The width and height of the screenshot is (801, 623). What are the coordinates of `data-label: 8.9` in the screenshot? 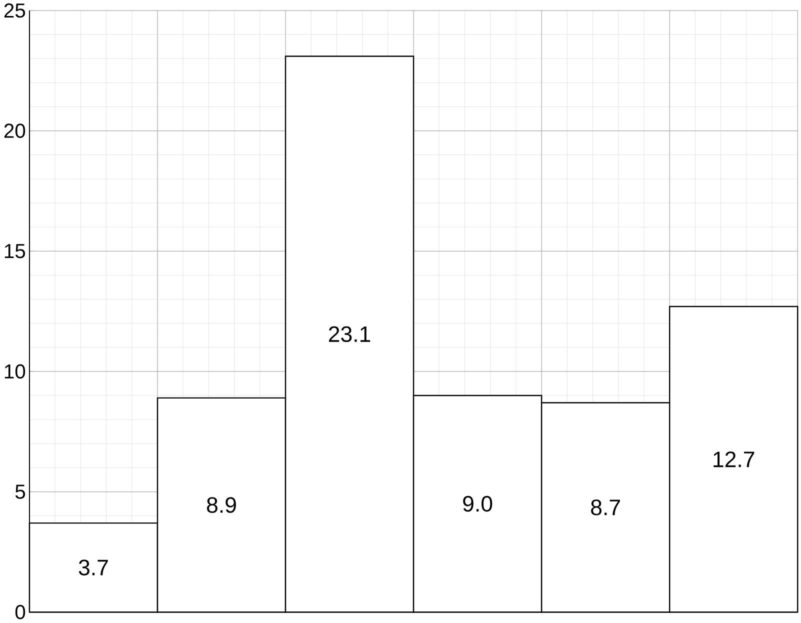 It's located at (221, 505).